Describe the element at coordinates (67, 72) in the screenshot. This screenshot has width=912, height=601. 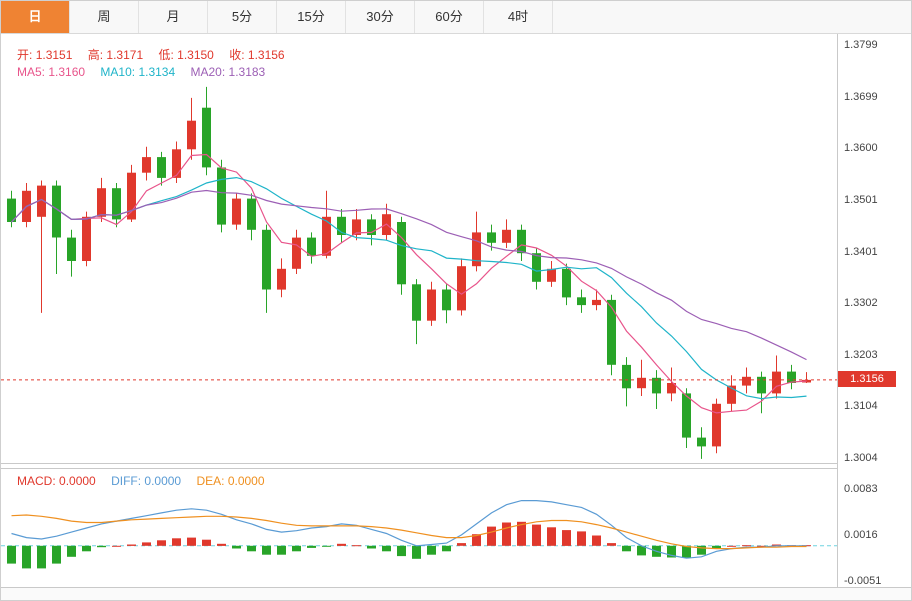
I see `ma5-value: 1.3160` at that location.